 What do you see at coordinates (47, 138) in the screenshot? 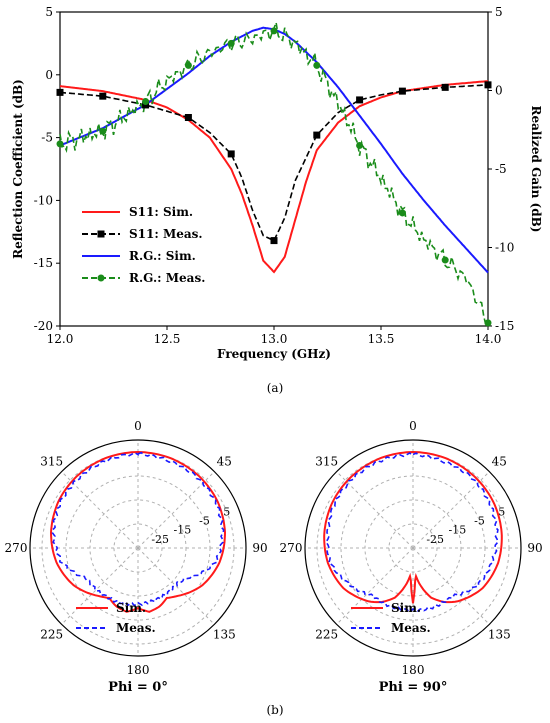
I see `y-tick-label: -5` at bounding box center [47, 138].